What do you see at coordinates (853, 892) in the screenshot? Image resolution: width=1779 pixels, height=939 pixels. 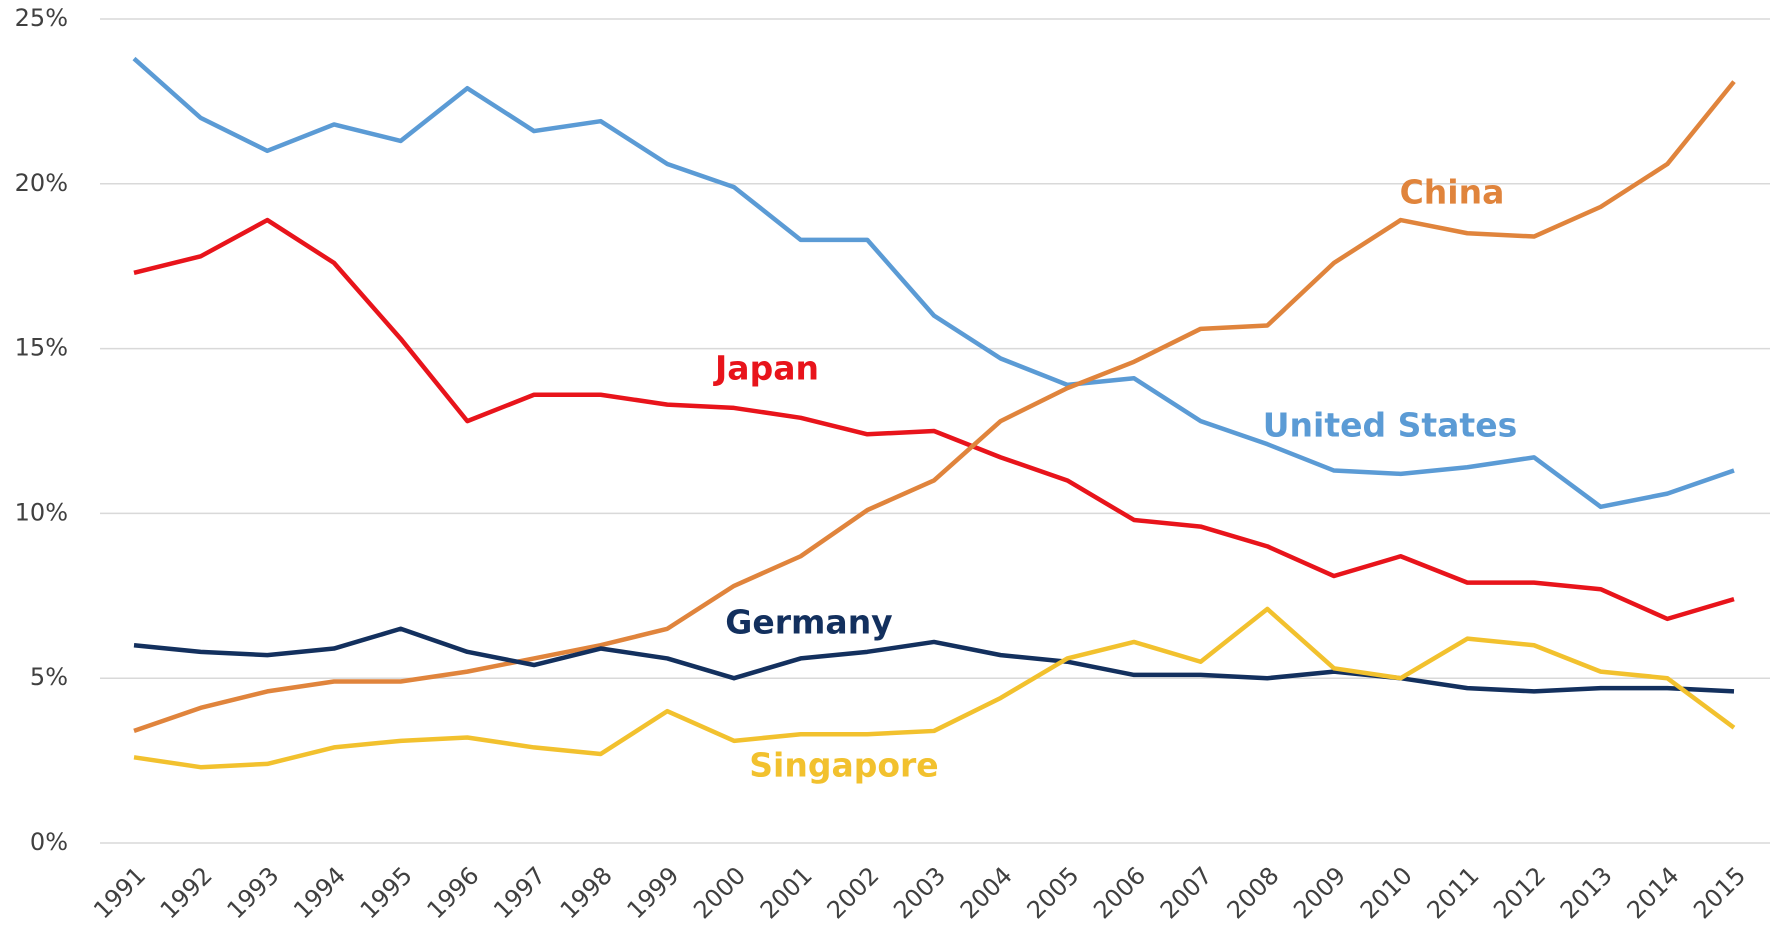 I see `x-tick-label: 2002` at bounding box center [853, 892].